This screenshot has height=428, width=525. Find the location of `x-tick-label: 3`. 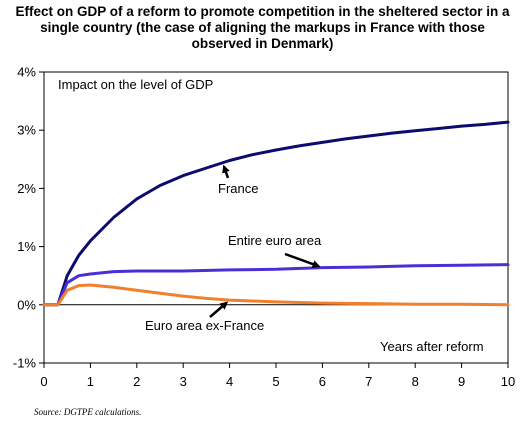

x-tick-label: 3 is located at coordinates (183, 381).